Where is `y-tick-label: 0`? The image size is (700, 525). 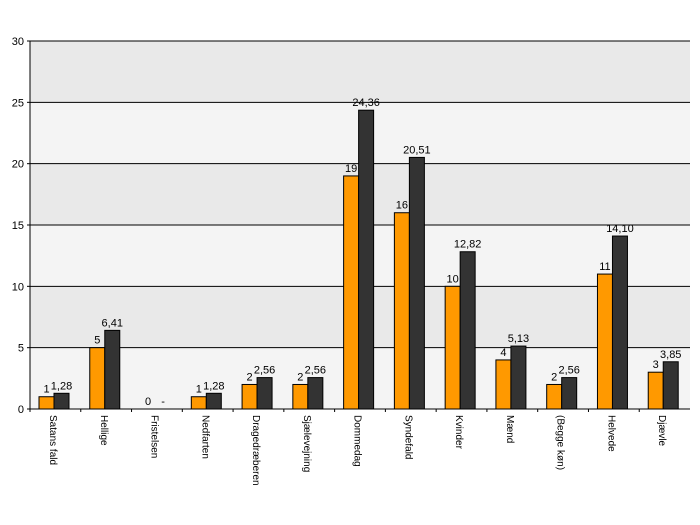
y-tick-label: 0 is located at coordinates (21, 410).